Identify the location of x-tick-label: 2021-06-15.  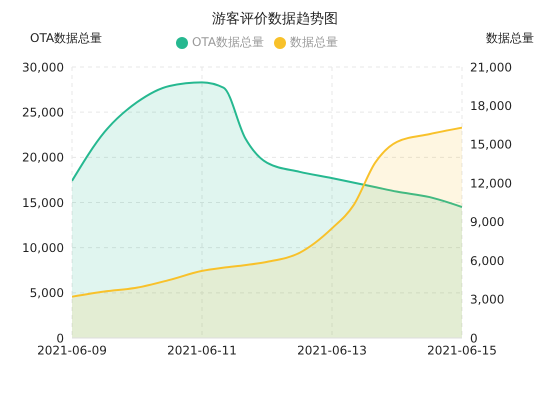
(462, 351).